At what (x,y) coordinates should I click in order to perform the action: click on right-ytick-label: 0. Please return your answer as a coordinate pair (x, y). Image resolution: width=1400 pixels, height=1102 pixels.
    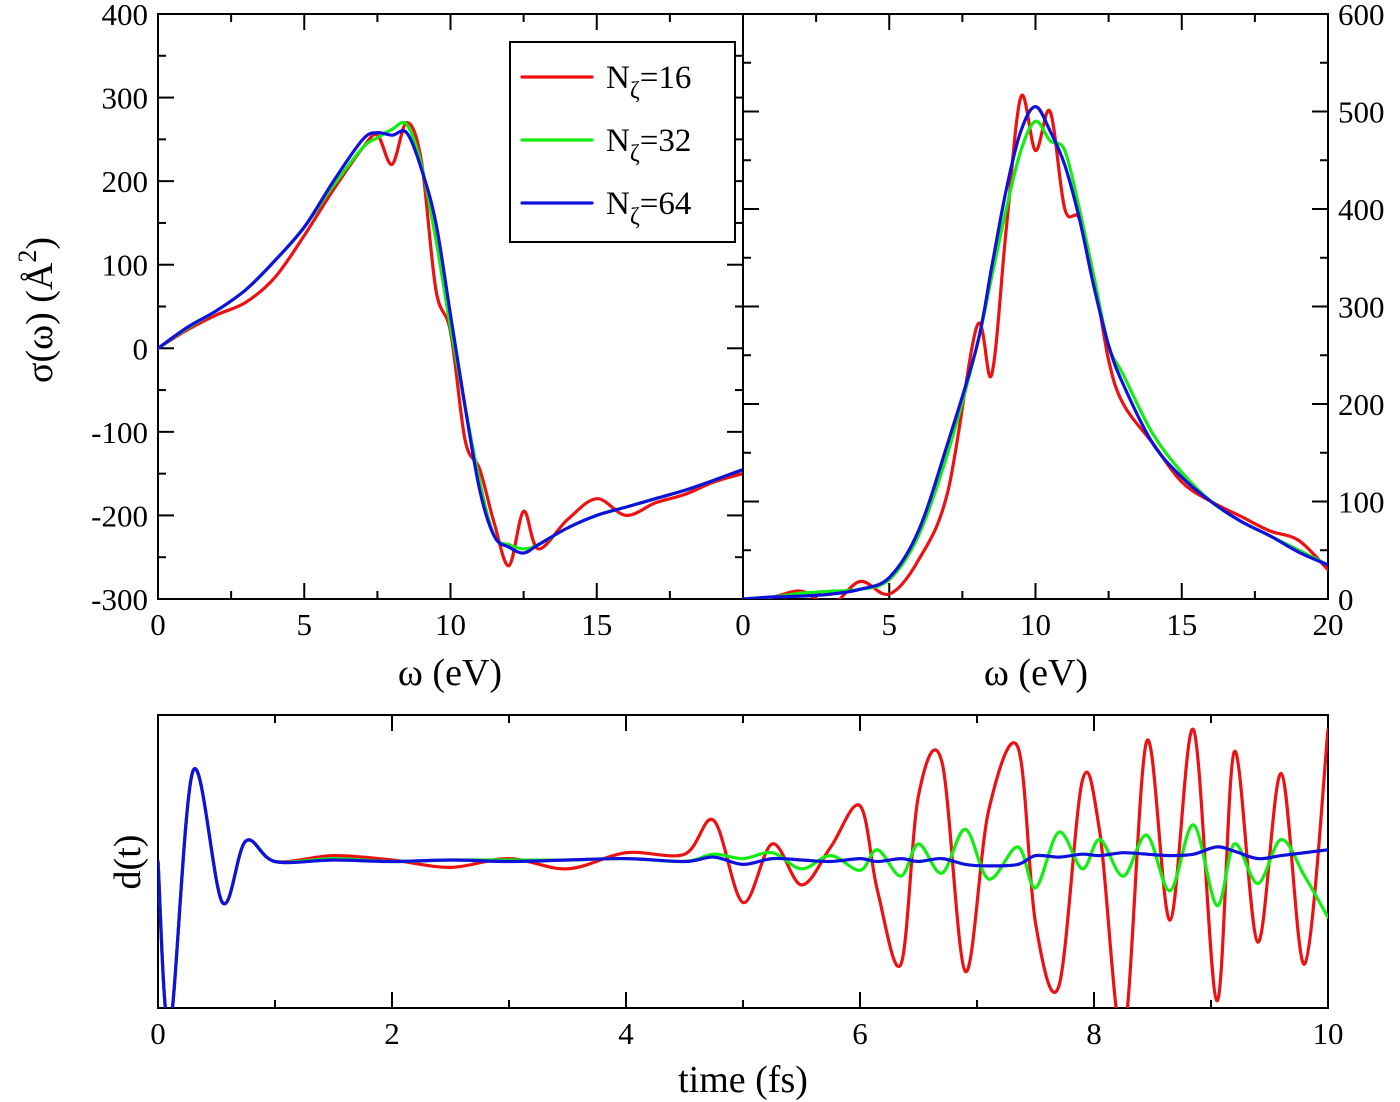
    Looking at the image, I should click on (1346, 599).